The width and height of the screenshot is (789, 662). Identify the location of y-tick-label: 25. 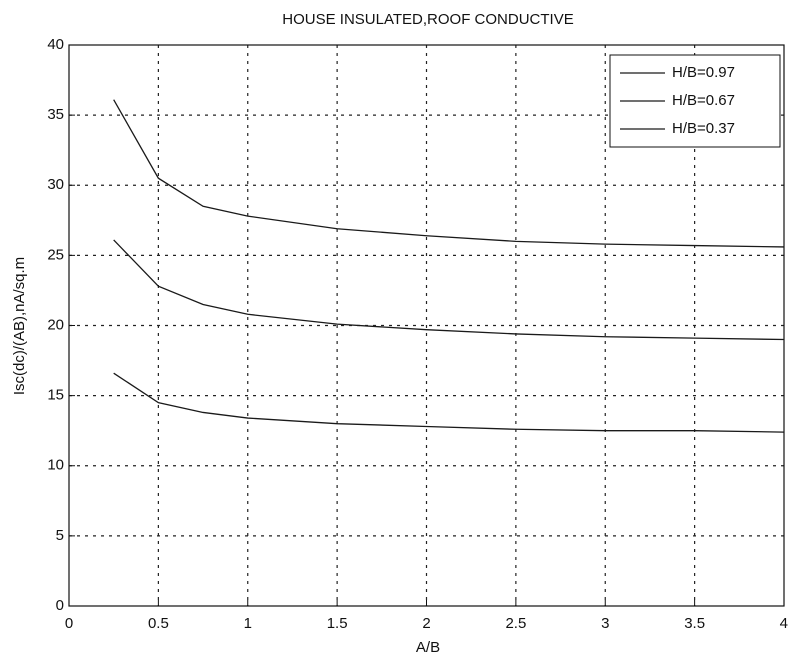
(55, 254).